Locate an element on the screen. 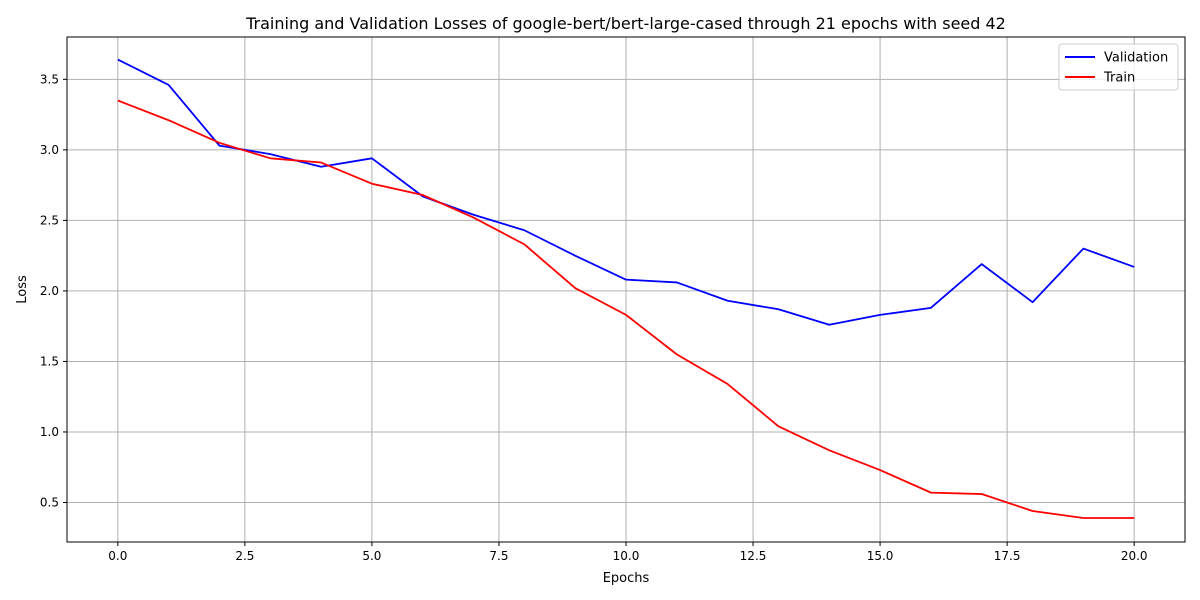 Image resolution: width=1200 pixels, height=600 pixels. y-tick-label: 2.0 is located at coordinates (49, 291).